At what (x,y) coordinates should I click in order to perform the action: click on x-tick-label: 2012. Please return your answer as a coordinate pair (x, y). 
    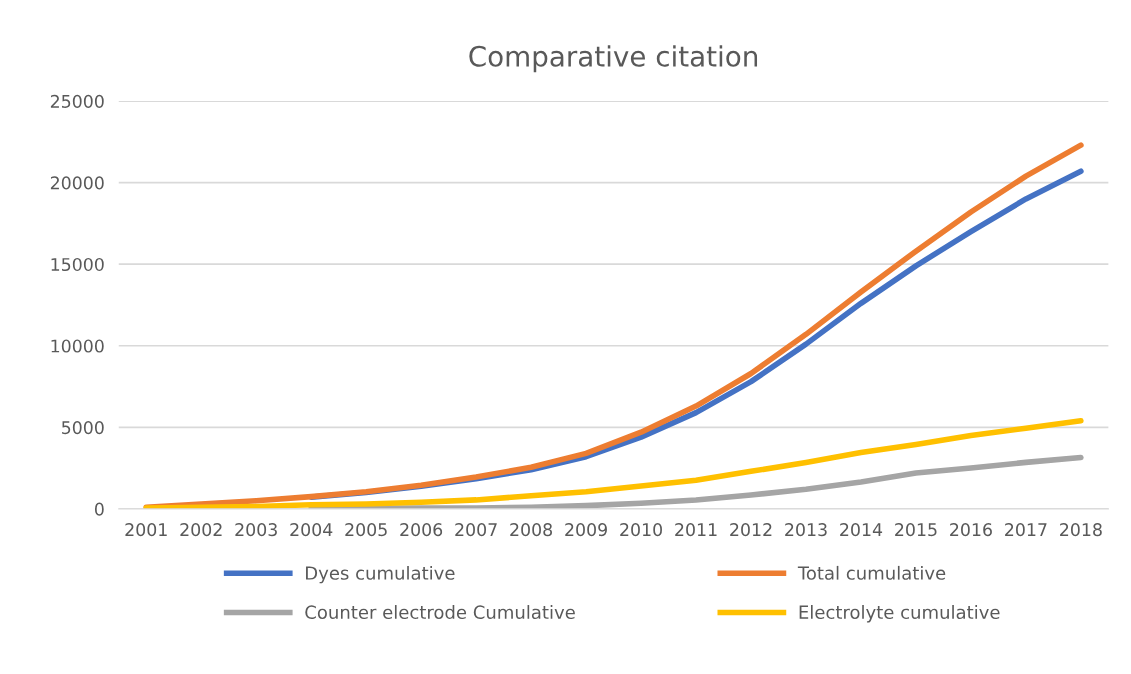
    Looking at the image, I should click on (751, 530).